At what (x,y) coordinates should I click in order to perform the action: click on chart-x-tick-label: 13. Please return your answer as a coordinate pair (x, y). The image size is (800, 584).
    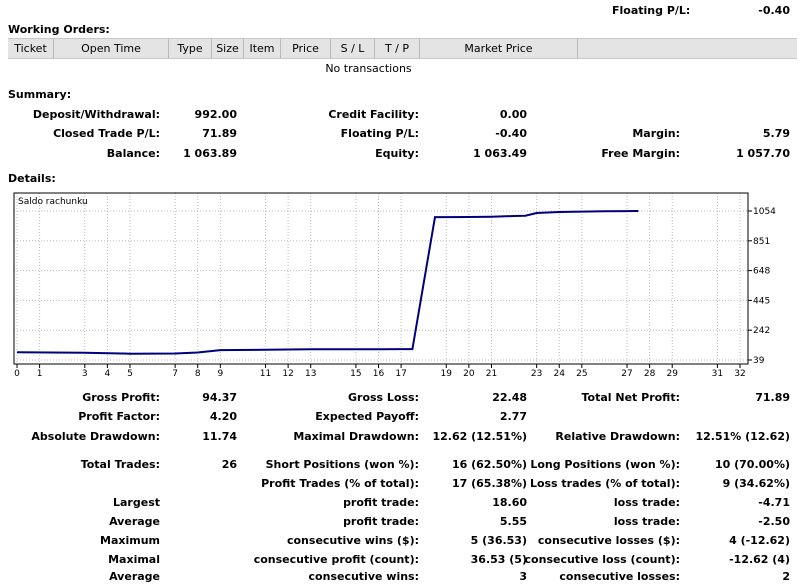
    Looking at the image, I should click on (310, 374).